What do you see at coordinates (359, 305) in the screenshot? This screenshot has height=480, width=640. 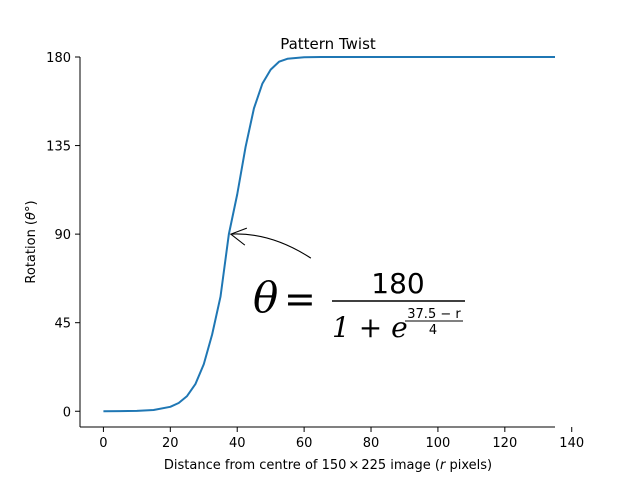 I see `formula-annotation: θ = 180 1 + e 37.5 − r 4` at bounding box center [359, 305].